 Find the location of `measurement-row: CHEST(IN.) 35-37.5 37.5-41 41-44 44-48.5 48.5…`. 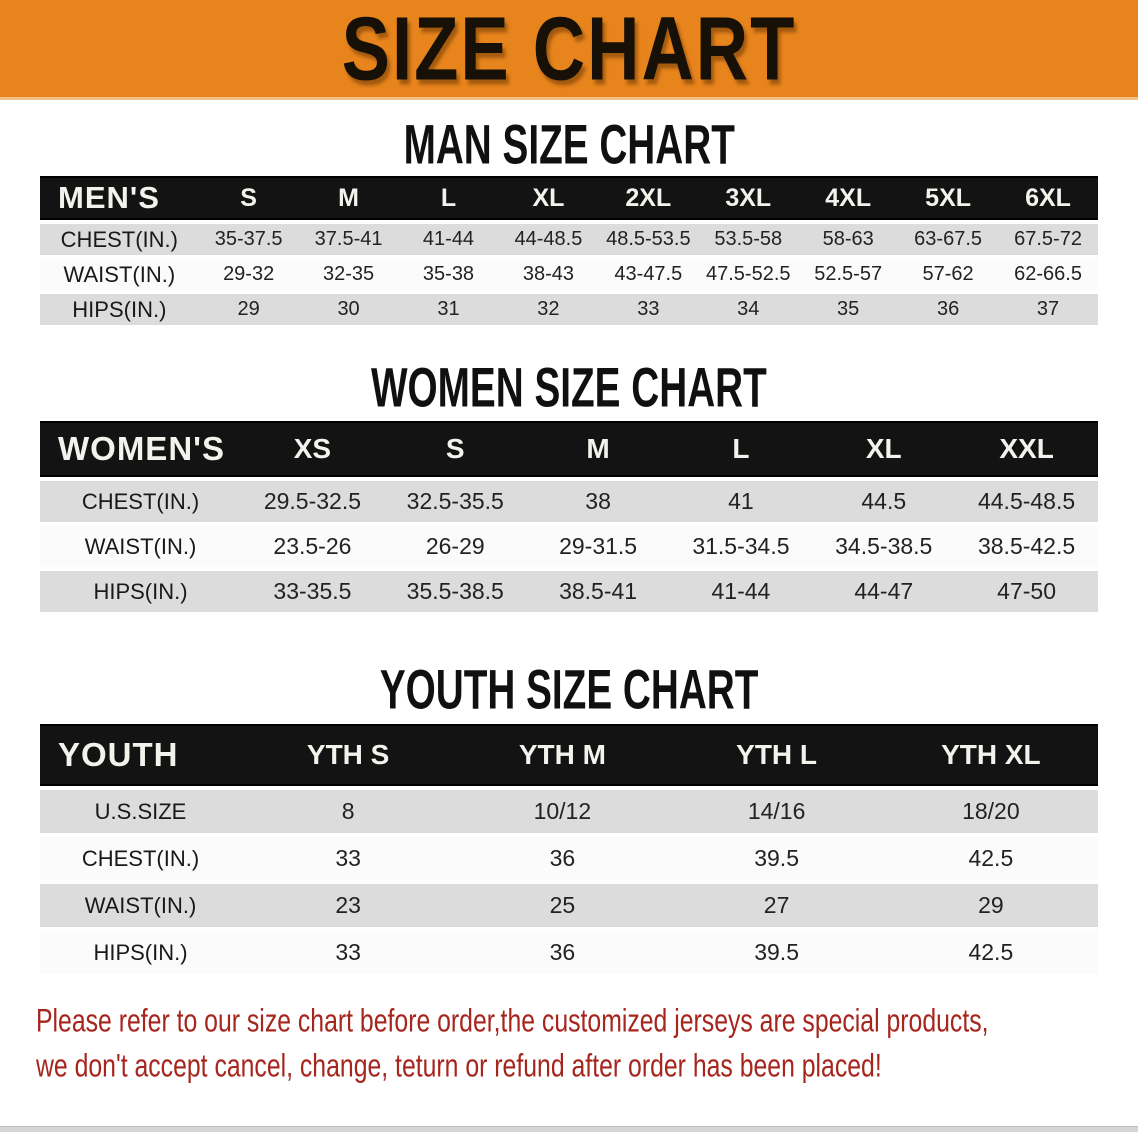

measurement-row: CHEST(IN.) 35-37.5 37.5-41 41-44 44-48.5 48.5… is located at coordinates (569, 239).